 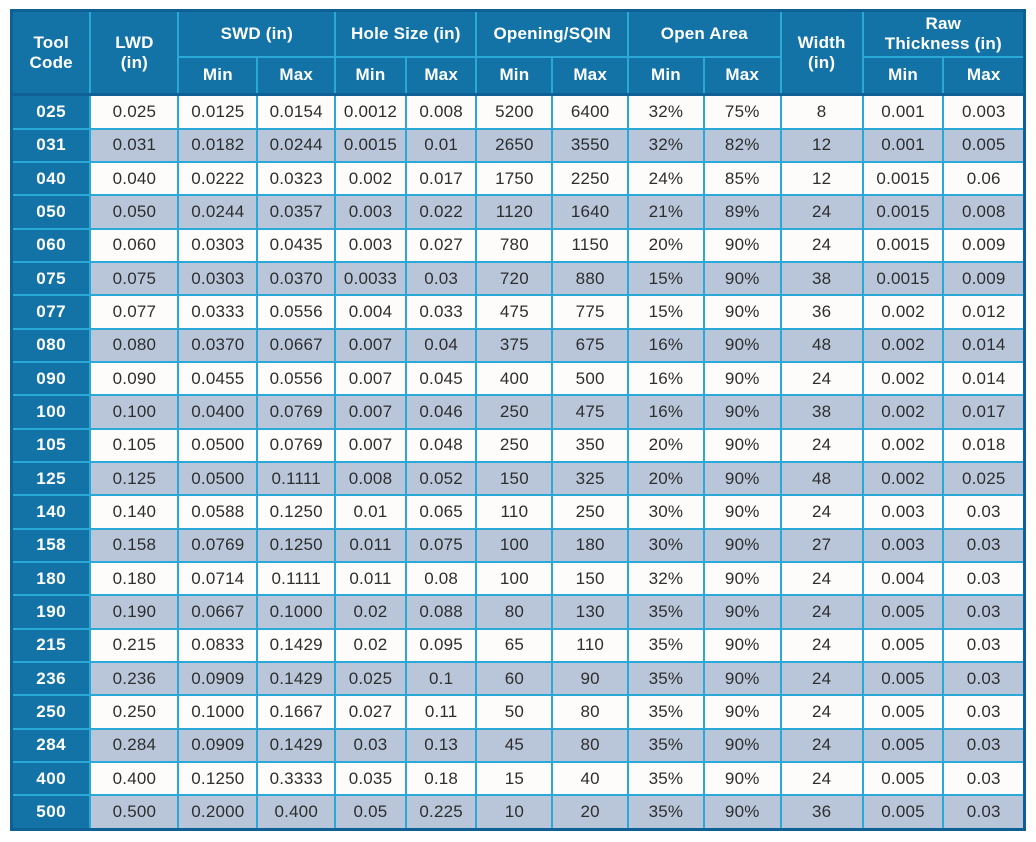 I want to click on header-open-area: Open Area, so click(x=704, y=33).